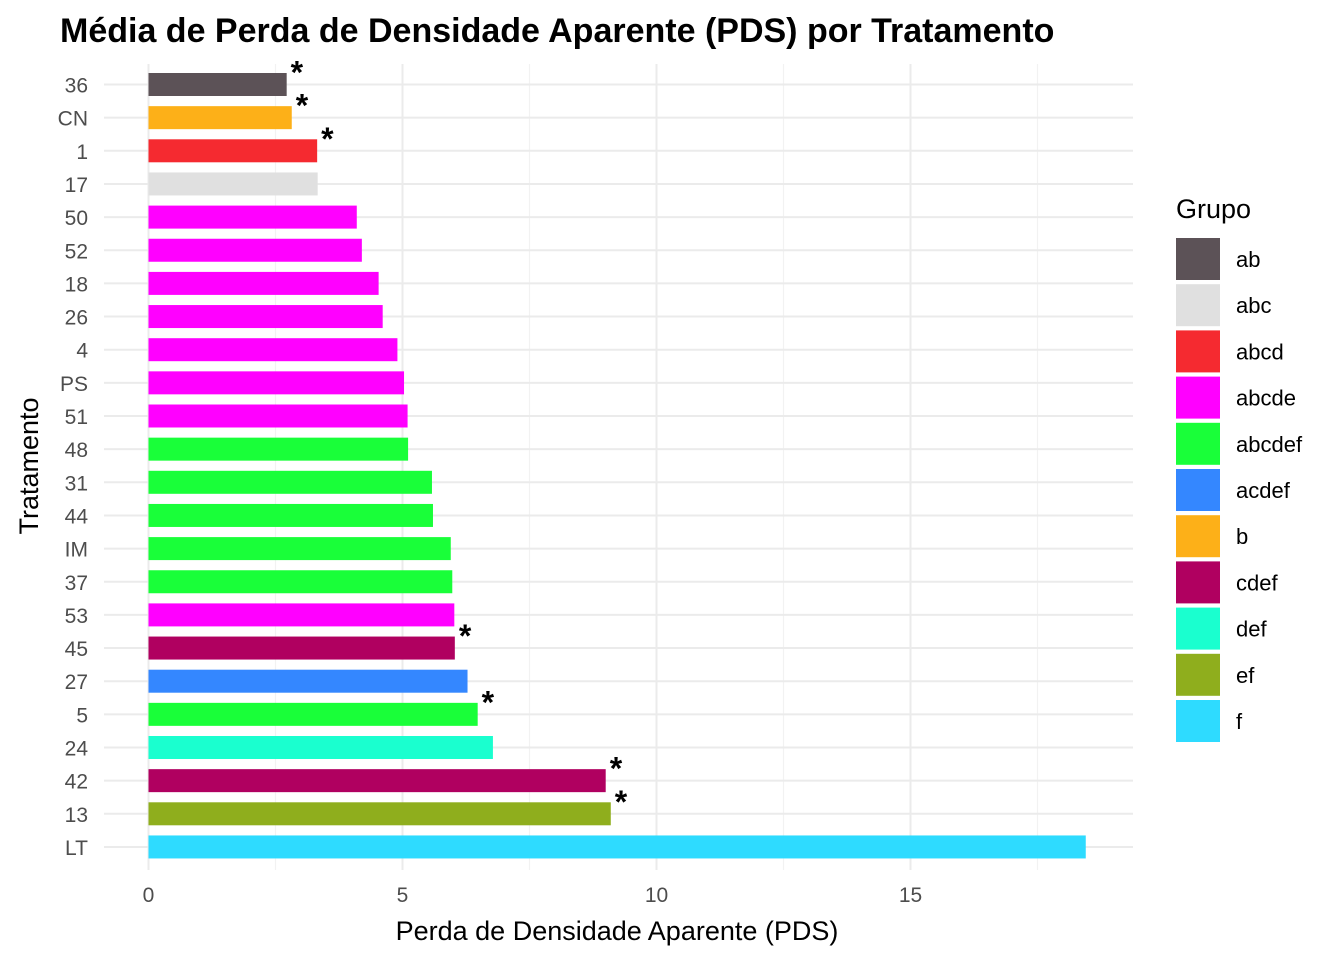  What do you see at coordinates (76, 848) in the screenshot?
I see `y-tick-label-LT: LT` at bounding box center [76, 848].